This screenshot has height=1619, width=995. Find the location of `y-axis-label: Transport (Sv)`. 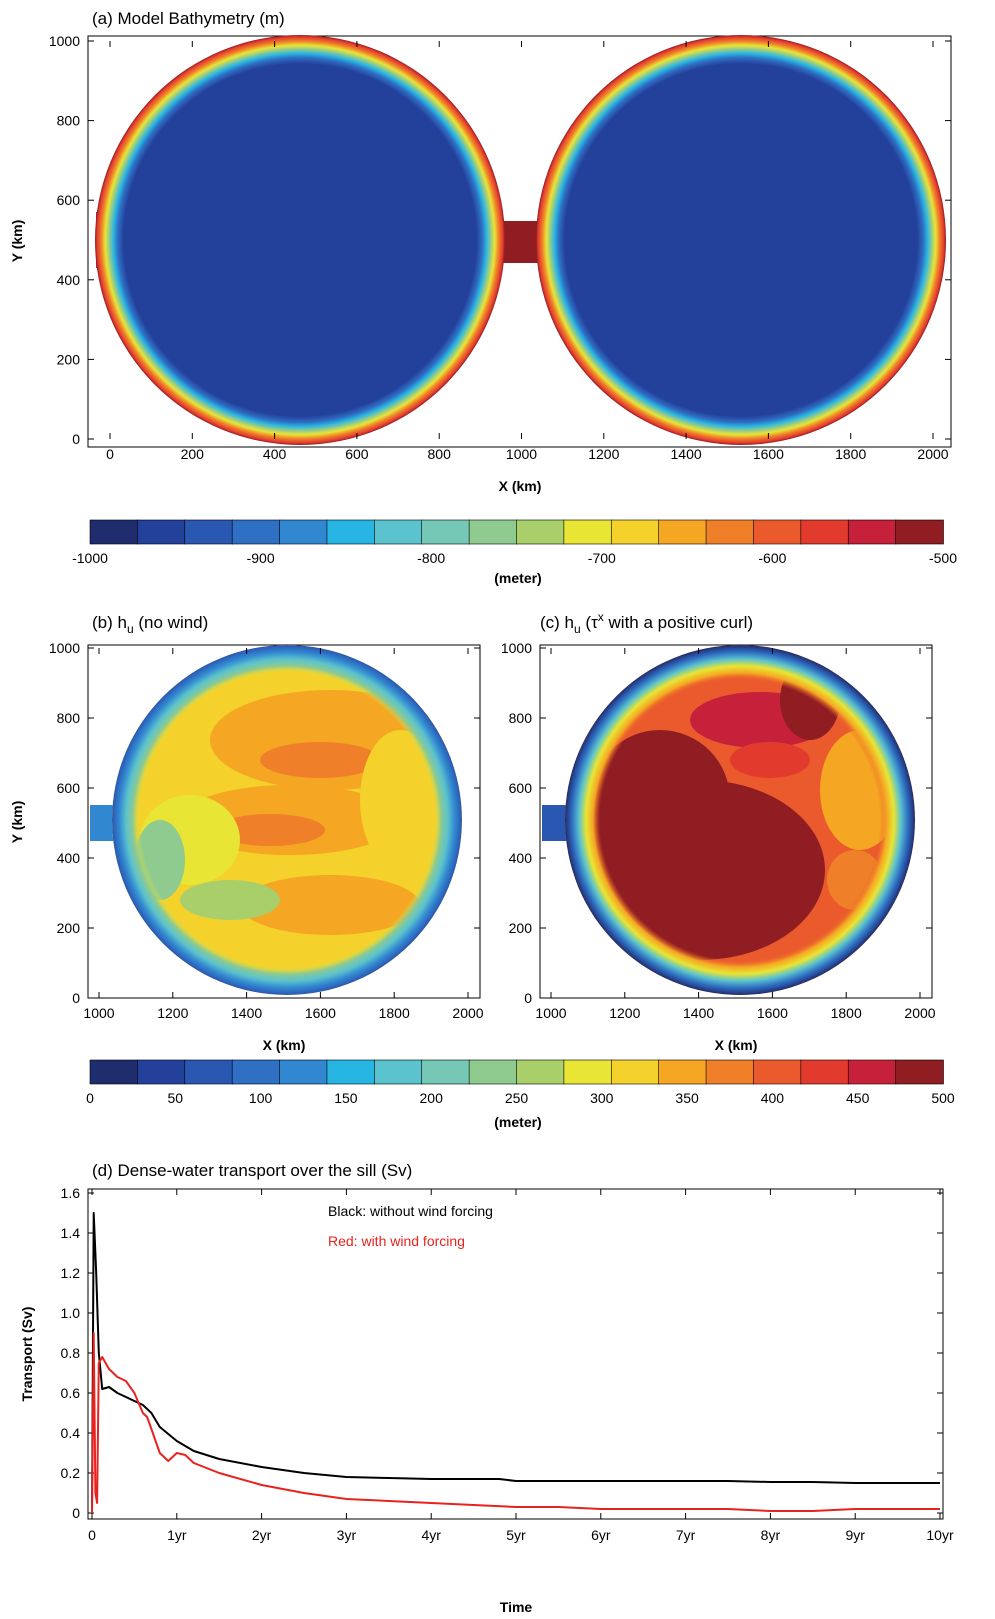

y-axis-label: Transport (Sv) is located at coordinates (27, 1354).